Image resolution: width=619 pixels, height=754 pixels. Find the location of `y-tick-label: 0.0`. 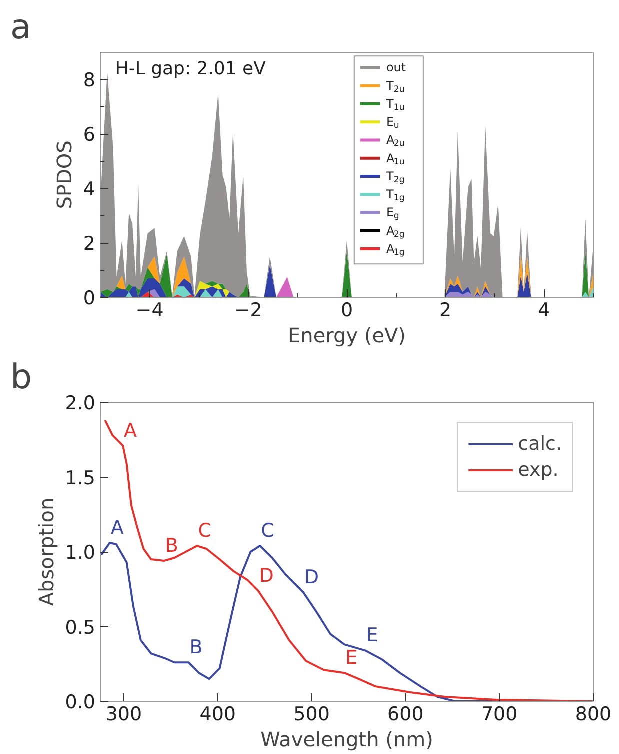

y-tick-label: 0.0 is located at coordinates (80, 703).